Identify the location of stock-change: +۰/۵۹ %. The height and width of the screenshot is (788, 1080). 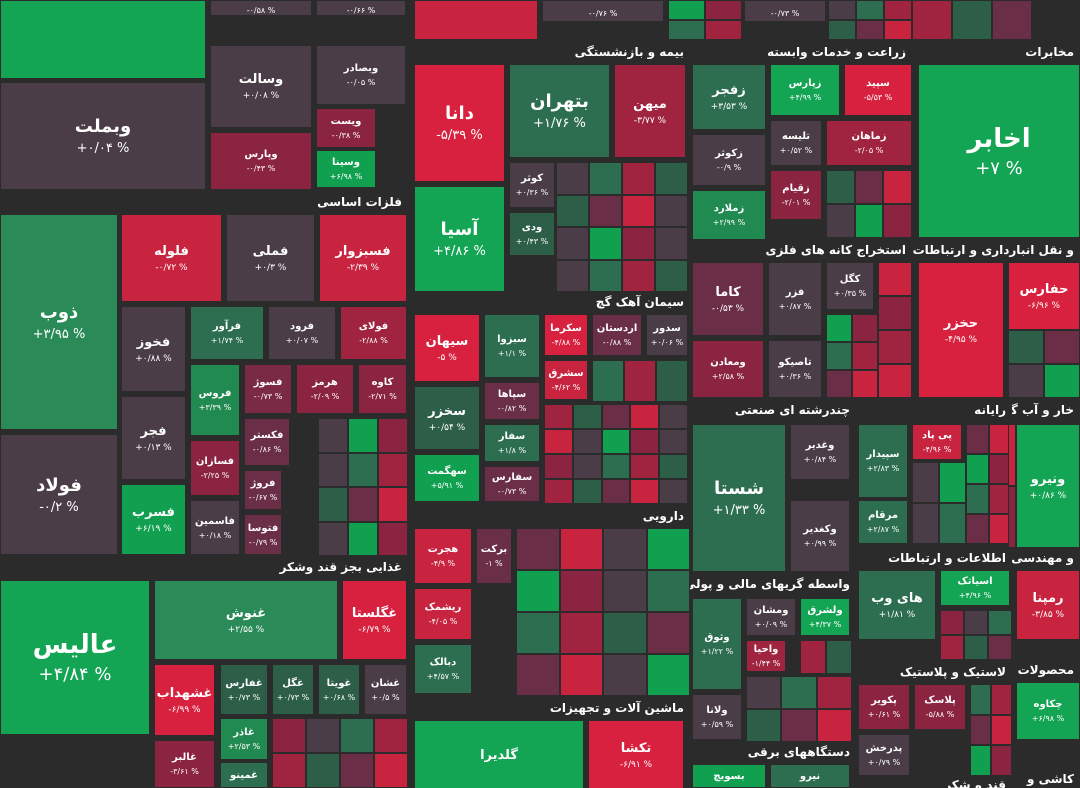
(717, 724).